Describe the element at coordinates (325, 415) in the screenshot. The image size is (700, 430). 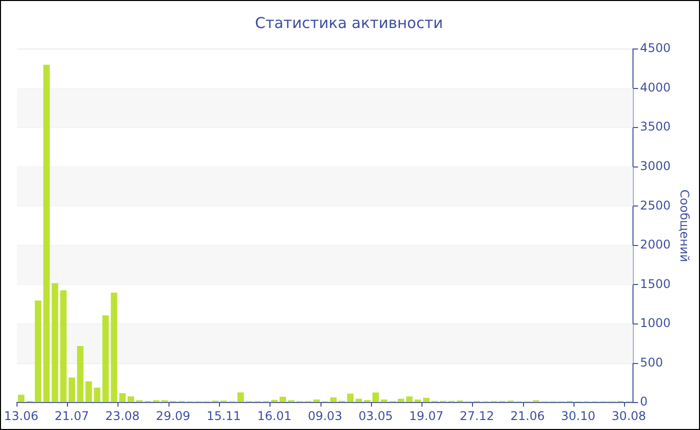
I see `x-tick-label: 09.03` at that location.